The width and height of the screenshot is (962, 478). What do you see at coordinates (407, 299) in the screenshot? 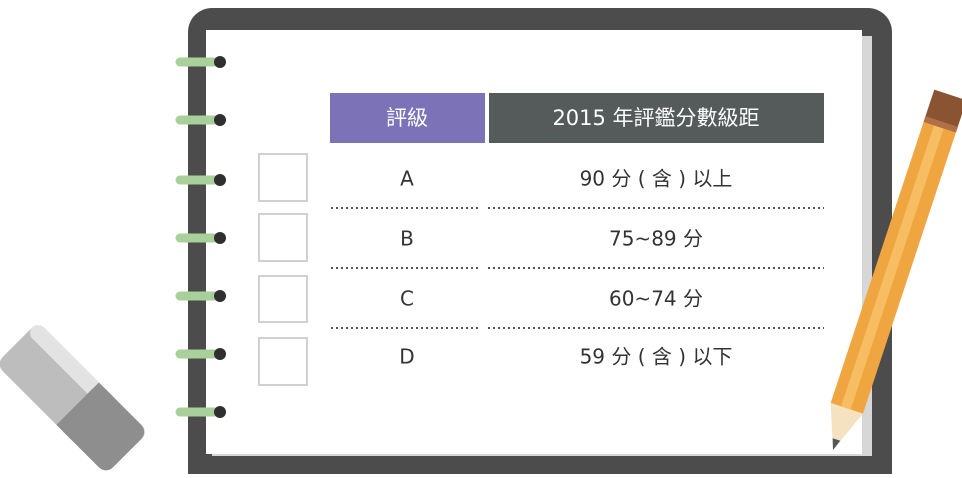
I see `cell-text: C` at bounding box center [407, 299].